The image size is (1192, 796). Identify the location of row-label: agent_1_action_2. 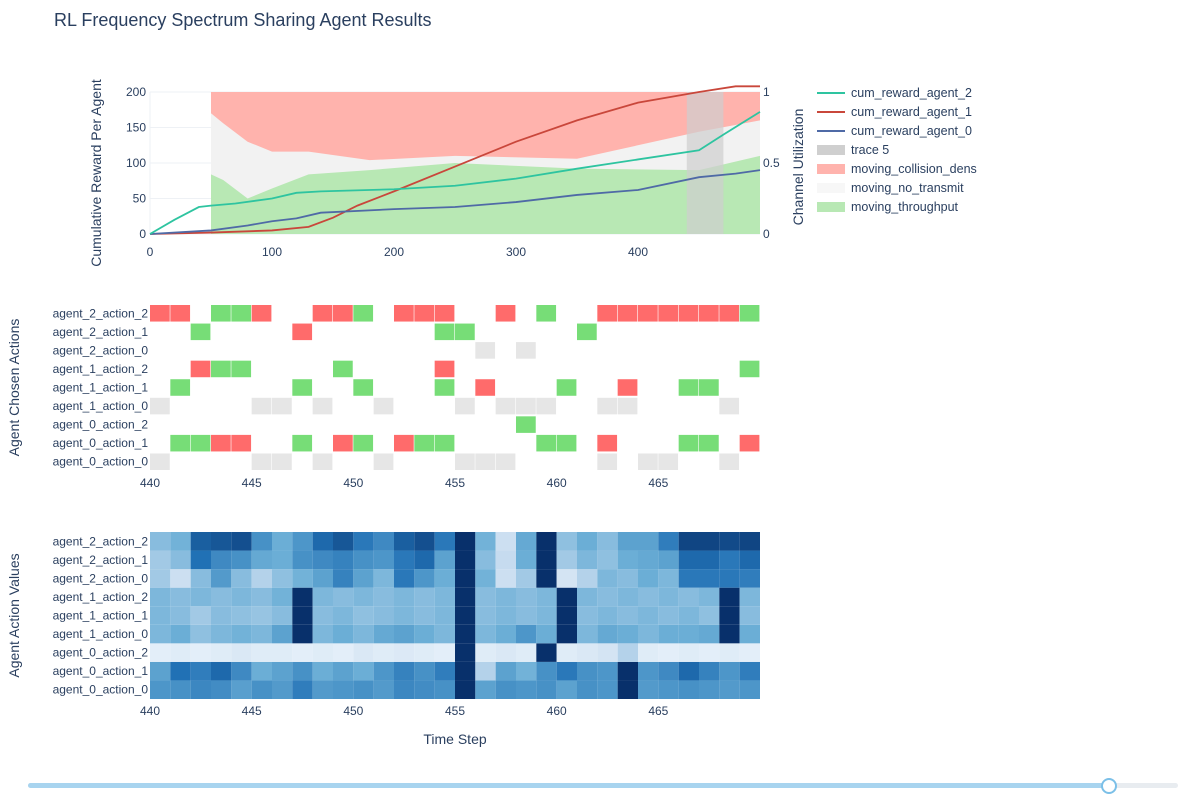
(101, 597).